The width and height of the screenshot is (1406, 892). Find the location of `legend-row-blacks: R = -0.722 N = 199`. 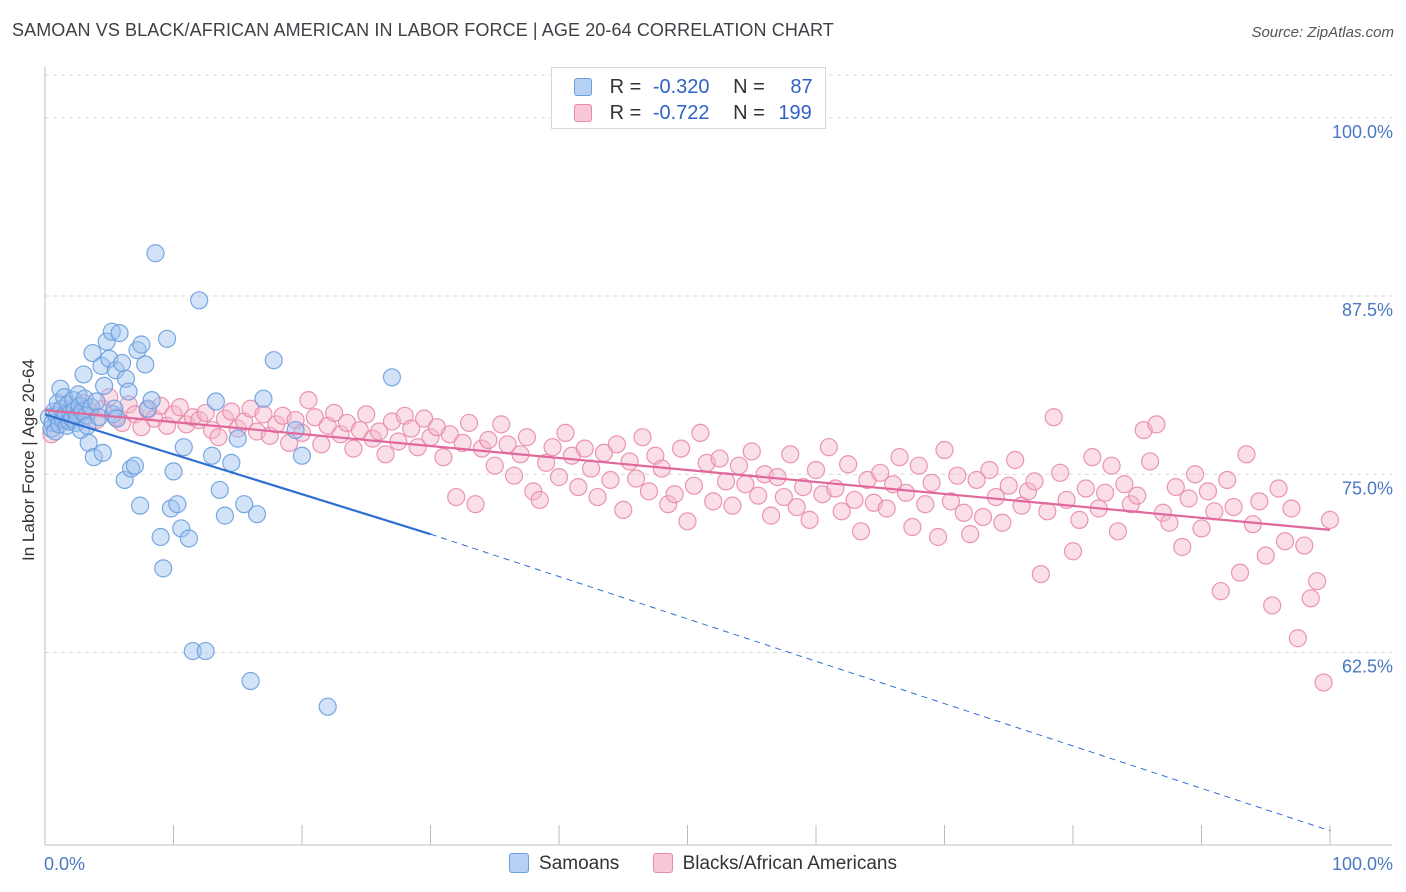

legend-row-blacks: R = -0.722 N = 199 is located at coordinates (693, 114).